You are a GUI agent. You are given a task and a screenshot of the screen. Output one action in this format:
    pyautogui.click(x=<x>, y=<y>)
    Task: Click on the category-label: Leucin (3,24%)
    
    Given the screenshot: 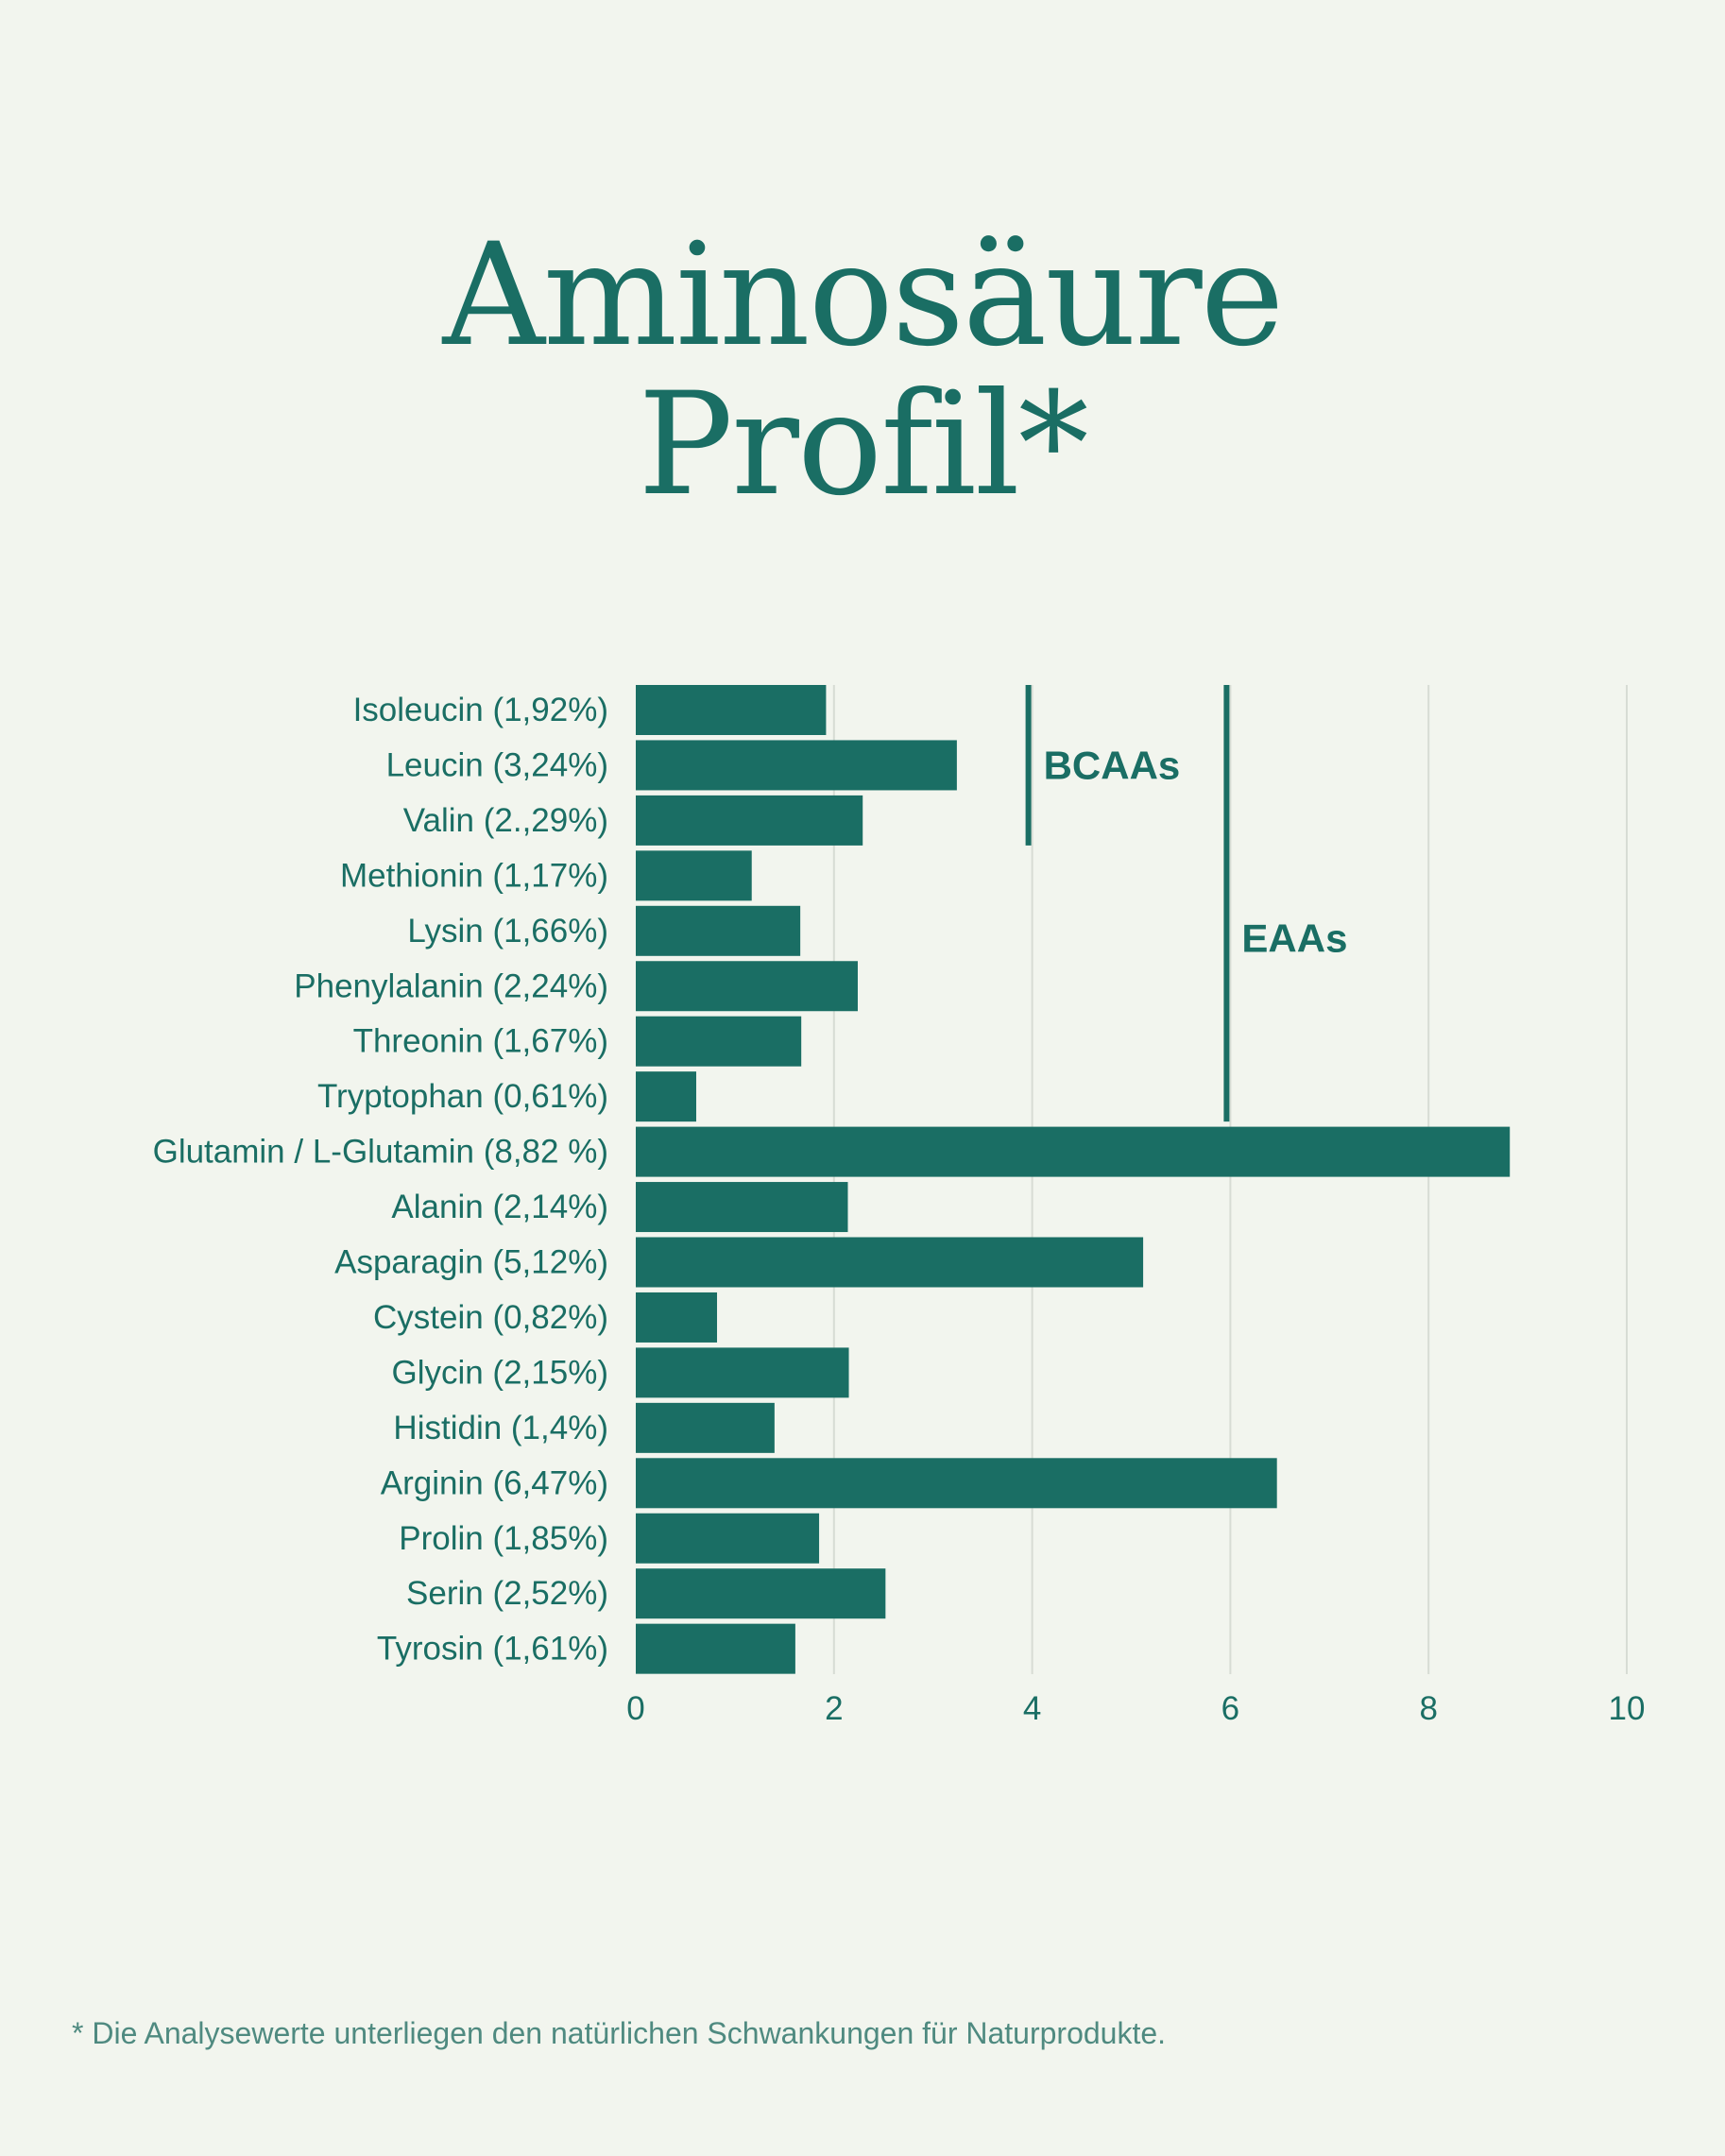 What is the action you would take?
    pyautogui.click(x=497, y=764)
    